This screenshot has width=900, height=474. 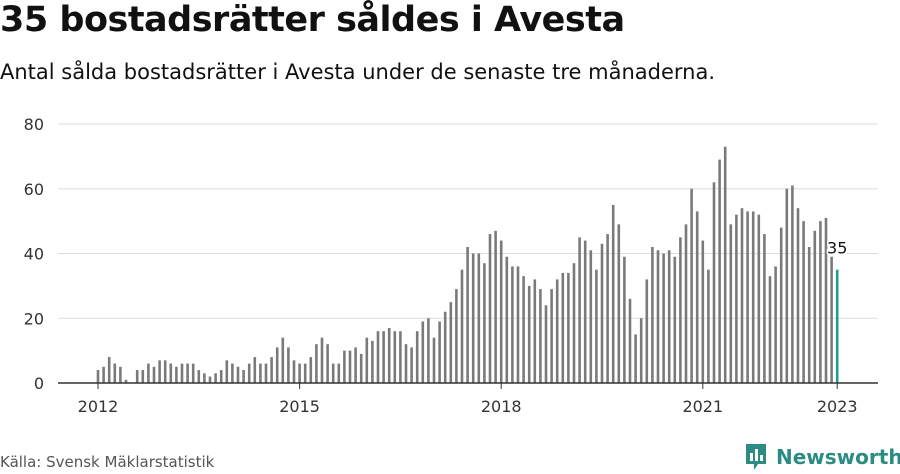 I want to click on y-tick-label: 20, so click(x=34, y=318).